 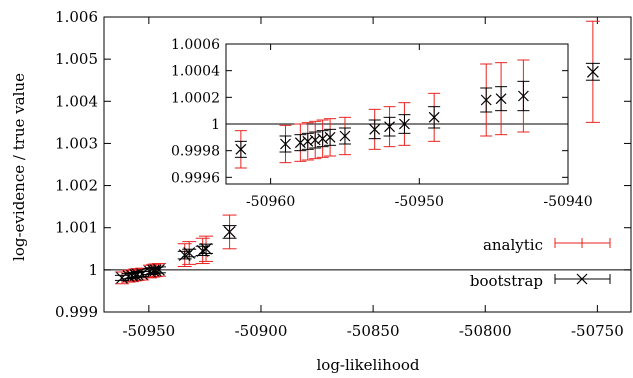 What do you see at coordinates (76, 228) in the screenshot?
I see `main-y-tick-label: 1.001` at bounding box center [76, 228].